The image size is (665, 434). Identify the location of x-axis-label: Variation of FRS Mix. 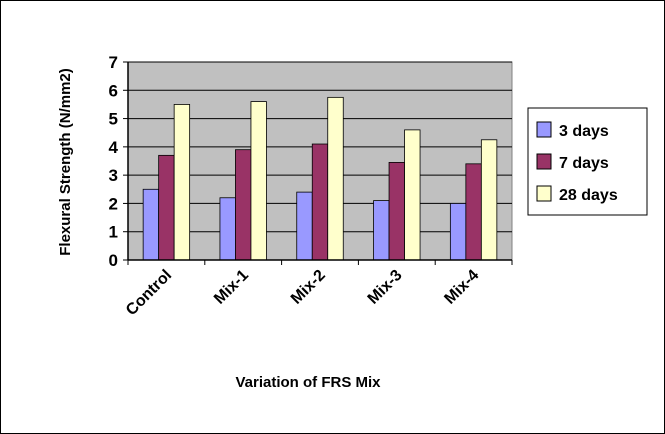
(308, 382).